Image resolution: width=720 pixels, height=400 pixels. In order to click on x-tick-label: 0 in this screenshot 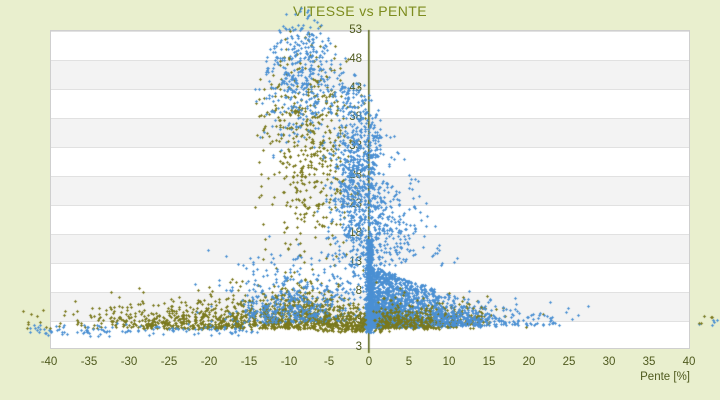, I will do `click(369, 362)`.